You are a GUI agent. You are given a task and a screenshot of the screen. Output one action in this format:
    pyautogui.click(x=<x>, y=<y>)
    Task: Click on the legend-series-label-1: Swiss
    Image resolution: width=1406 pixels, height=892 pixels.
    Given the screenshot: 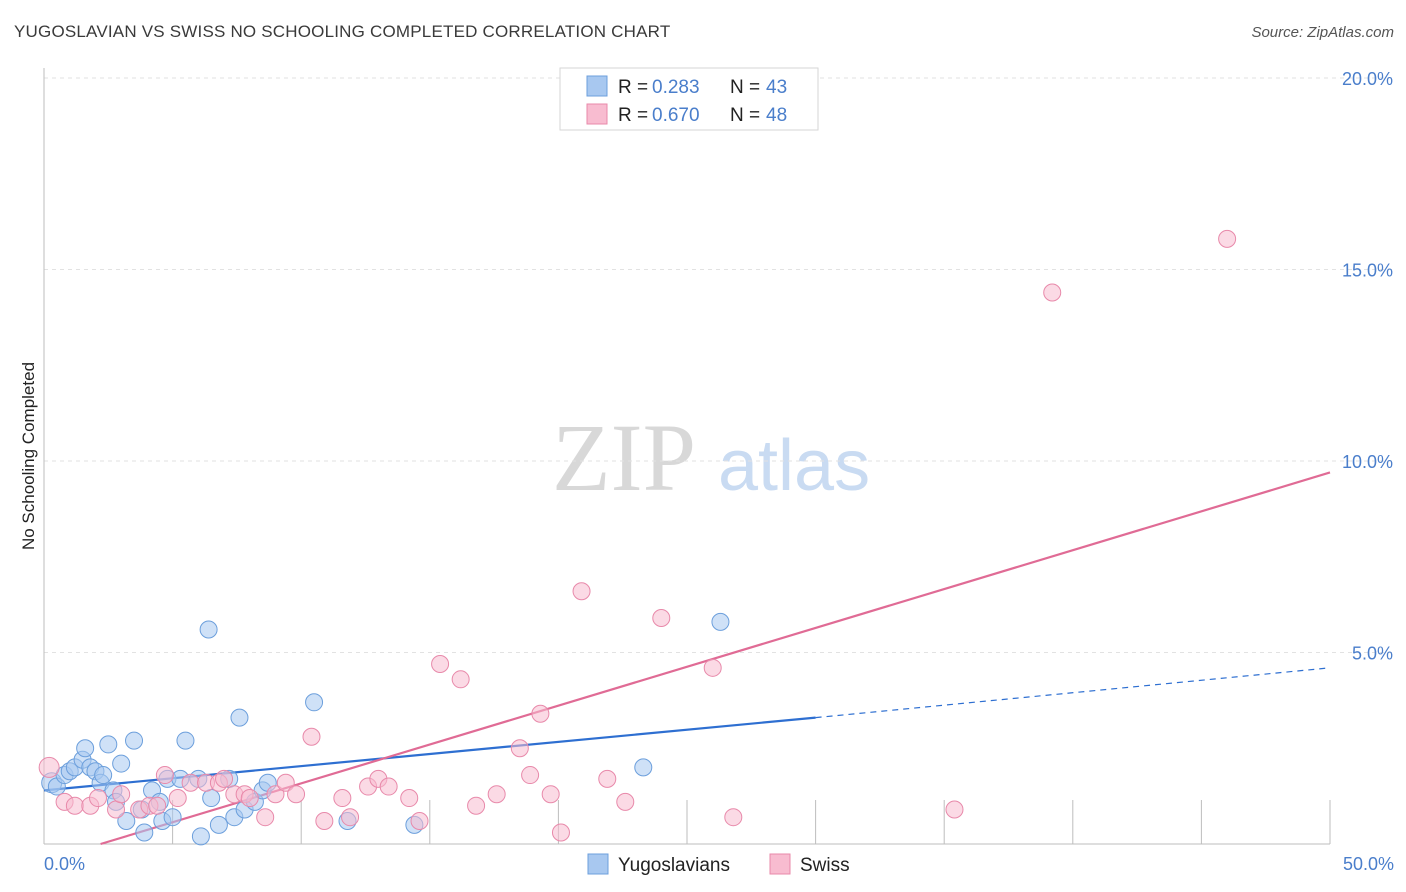 What is the action you would take?
    pyautogui.click(x=825, y=865)
    